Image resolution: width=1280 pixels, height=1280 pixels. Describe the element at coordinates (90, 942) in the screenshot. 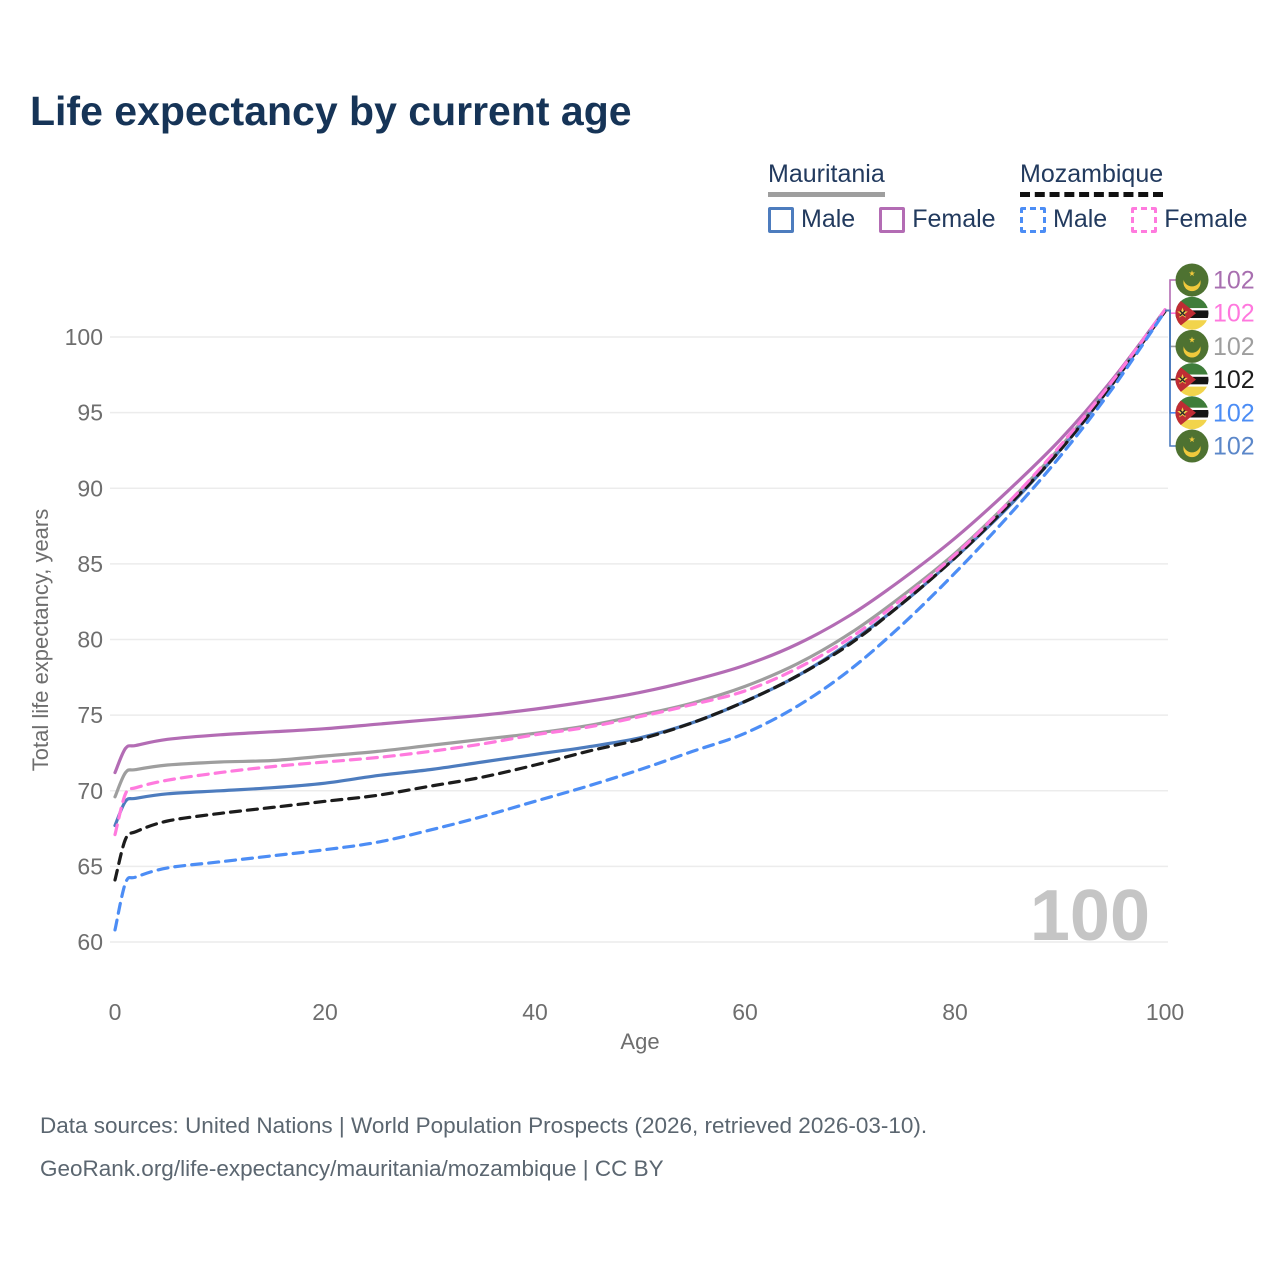

I see `y-tick-label: 60` at that location.